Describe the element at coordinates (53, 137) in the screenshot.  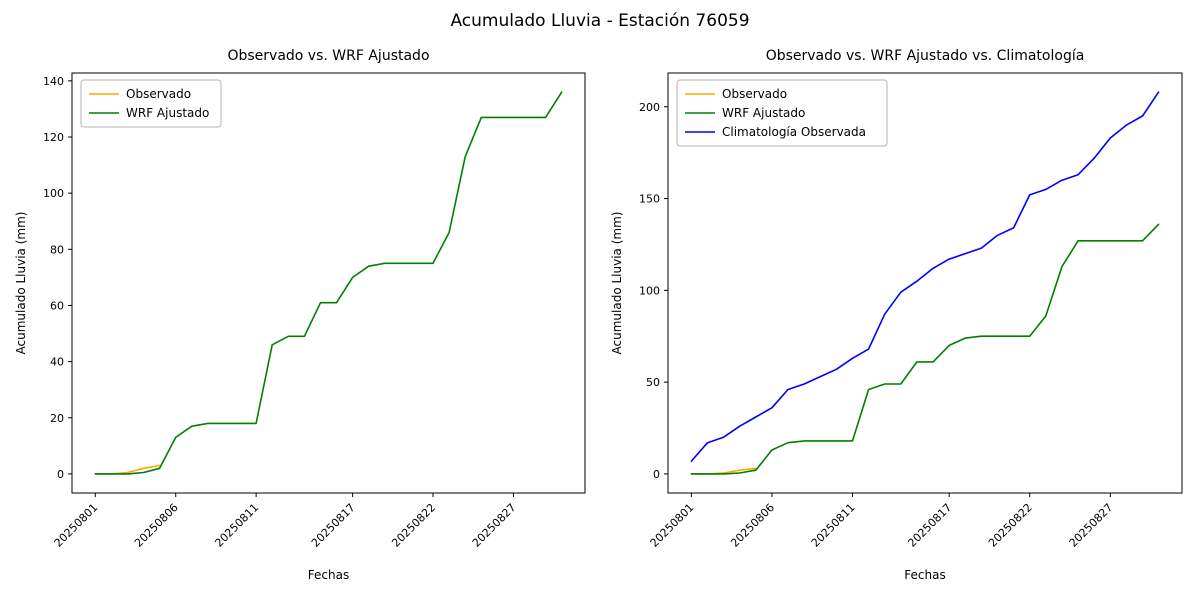
I see `y-tick-label: 120` at that location.